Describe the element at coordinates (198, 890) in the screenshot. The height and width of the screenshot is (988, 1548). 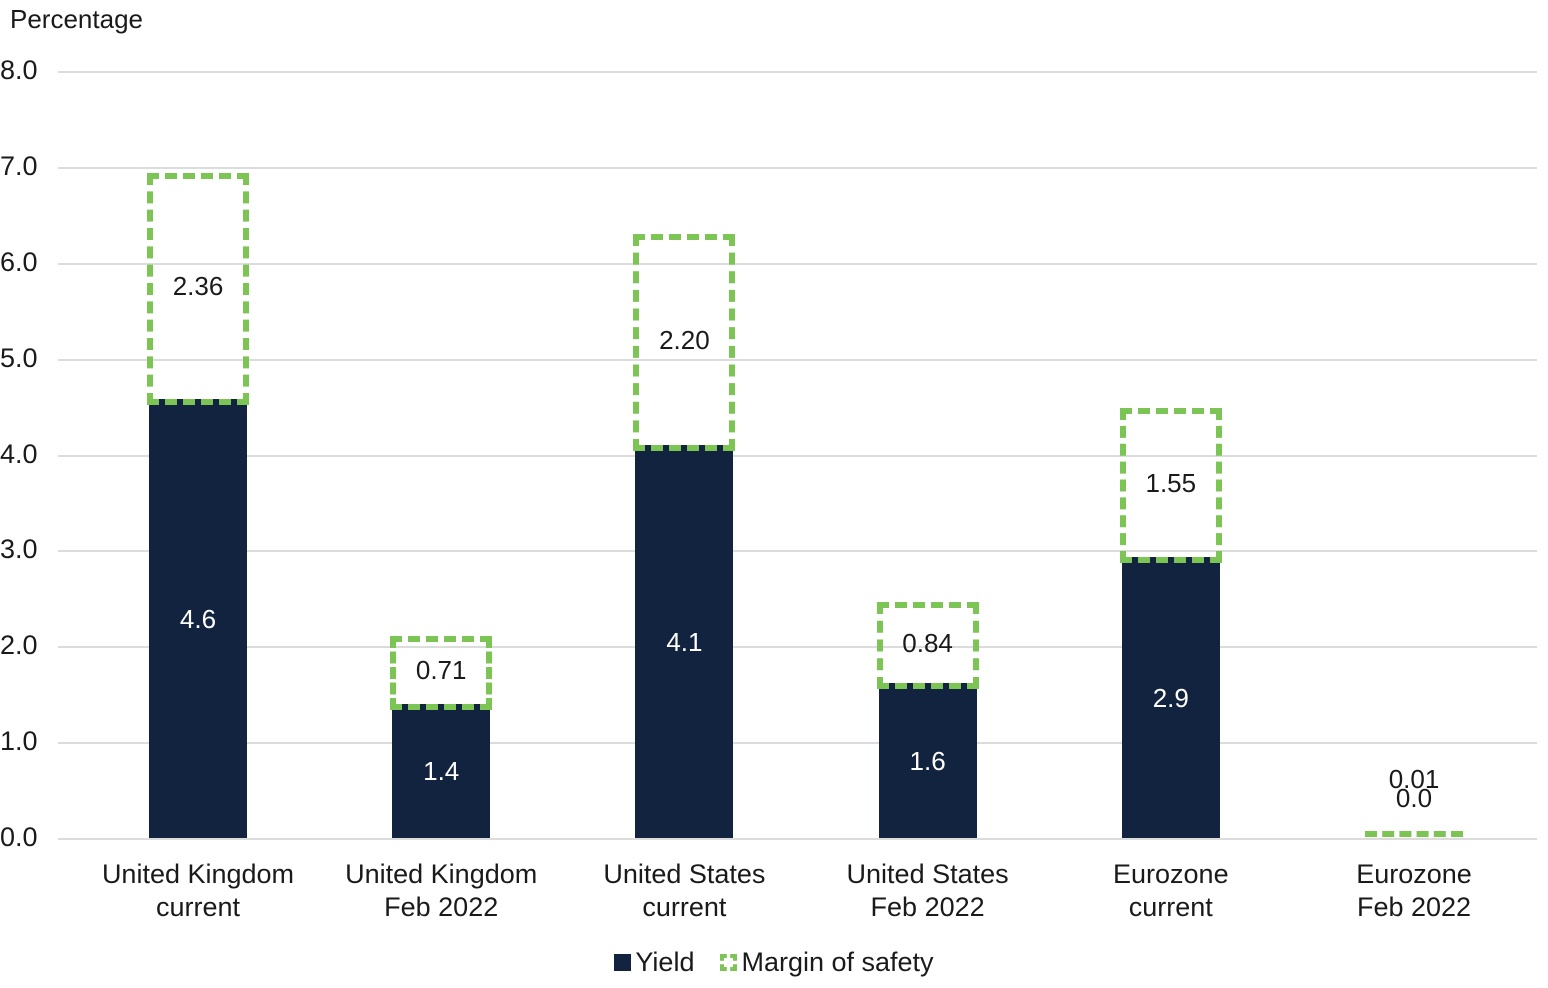
I see `x-category-label: United Kingdom current` at that location.